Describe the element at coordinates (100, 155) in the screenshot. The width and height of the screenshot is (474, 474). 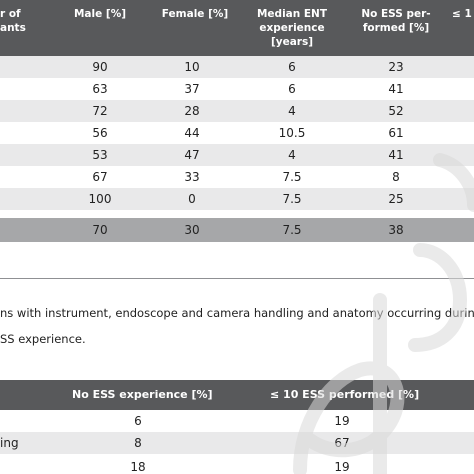
I see `cell-male: 53` at that location.